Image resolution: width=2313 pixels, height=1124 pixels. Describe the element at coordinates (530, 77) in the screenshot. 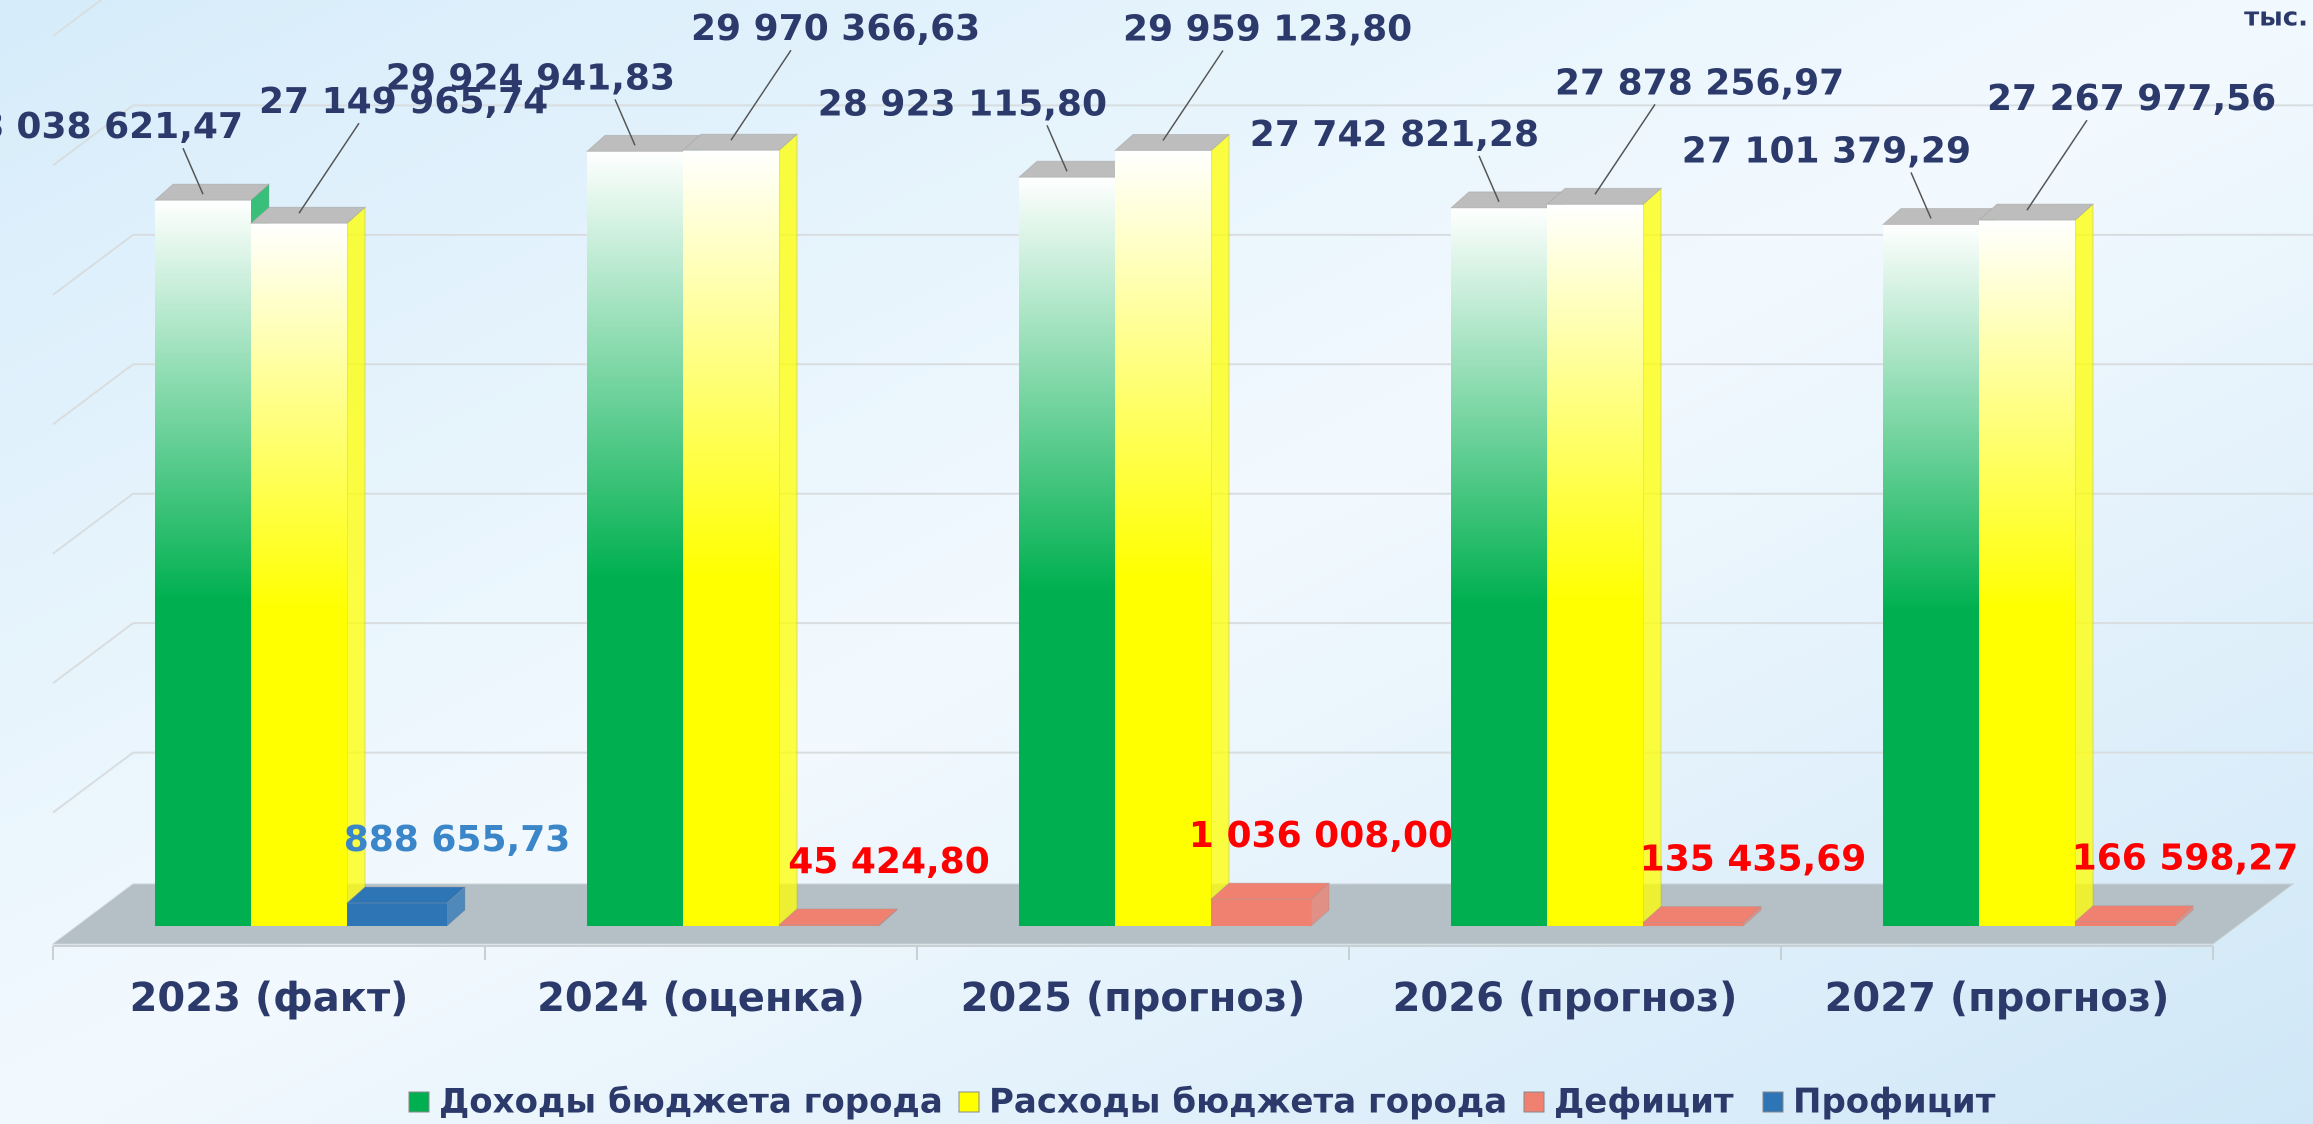

I see `data-label: 29 924 941,83` at that location.